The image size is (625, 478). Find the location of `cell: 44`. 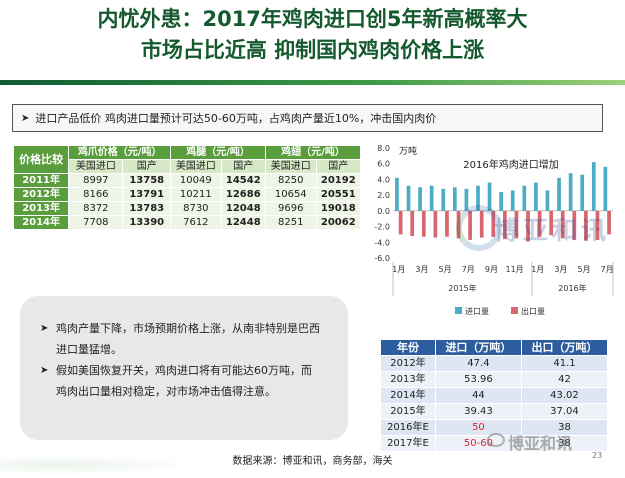

cell: 44 is located at coordinates (478, 395).